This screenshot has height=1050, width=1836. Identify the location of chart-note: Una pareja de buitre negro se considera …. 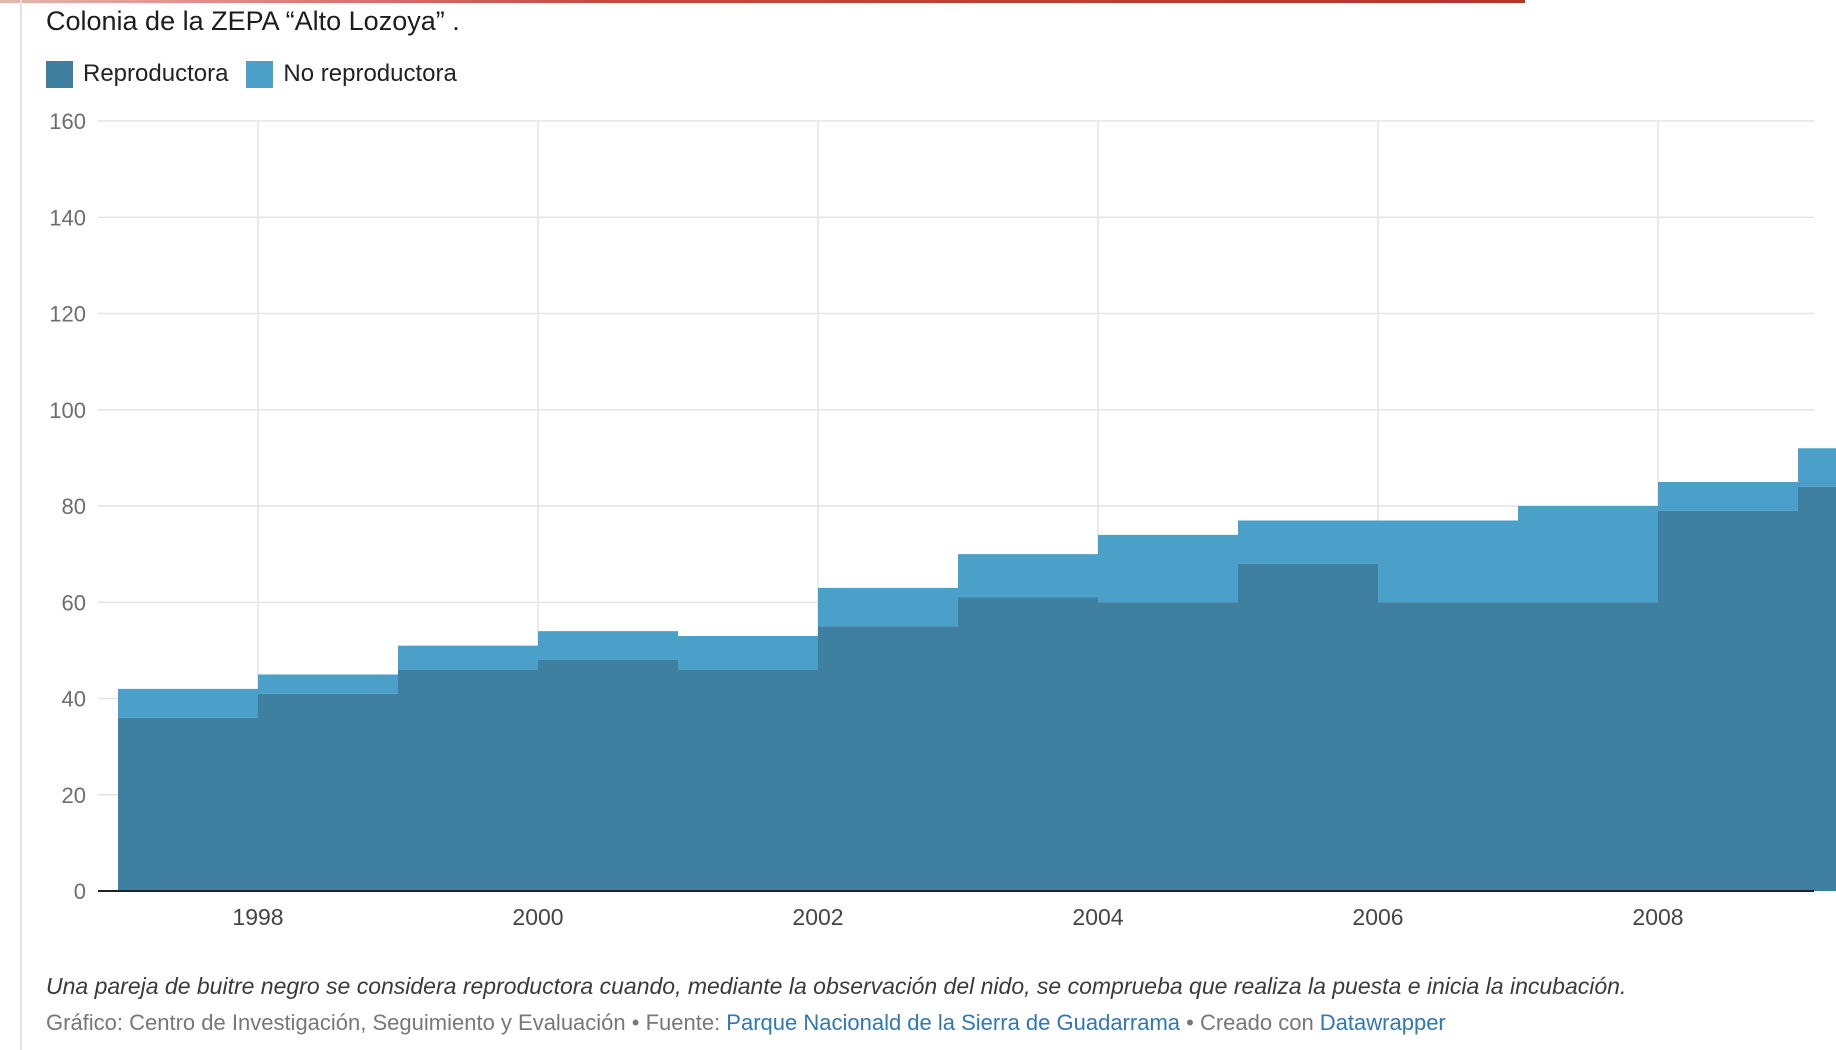
(836, 986).